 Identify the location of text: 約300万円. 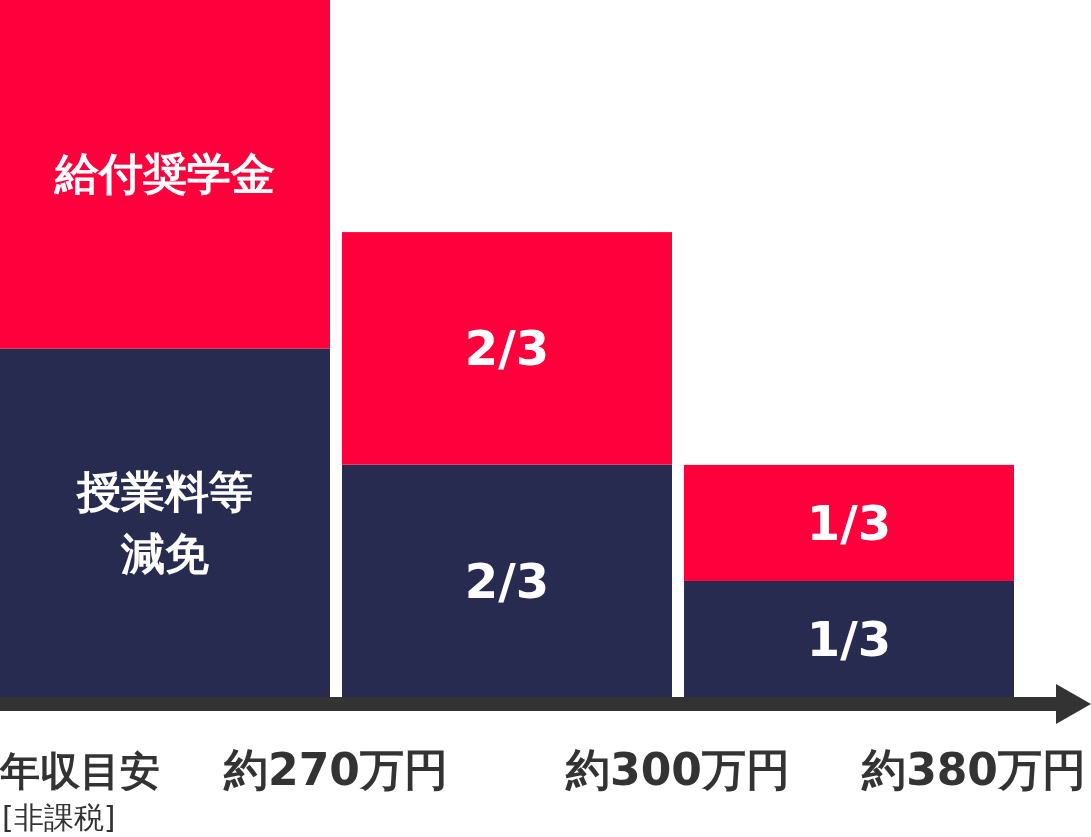
(677, 769).